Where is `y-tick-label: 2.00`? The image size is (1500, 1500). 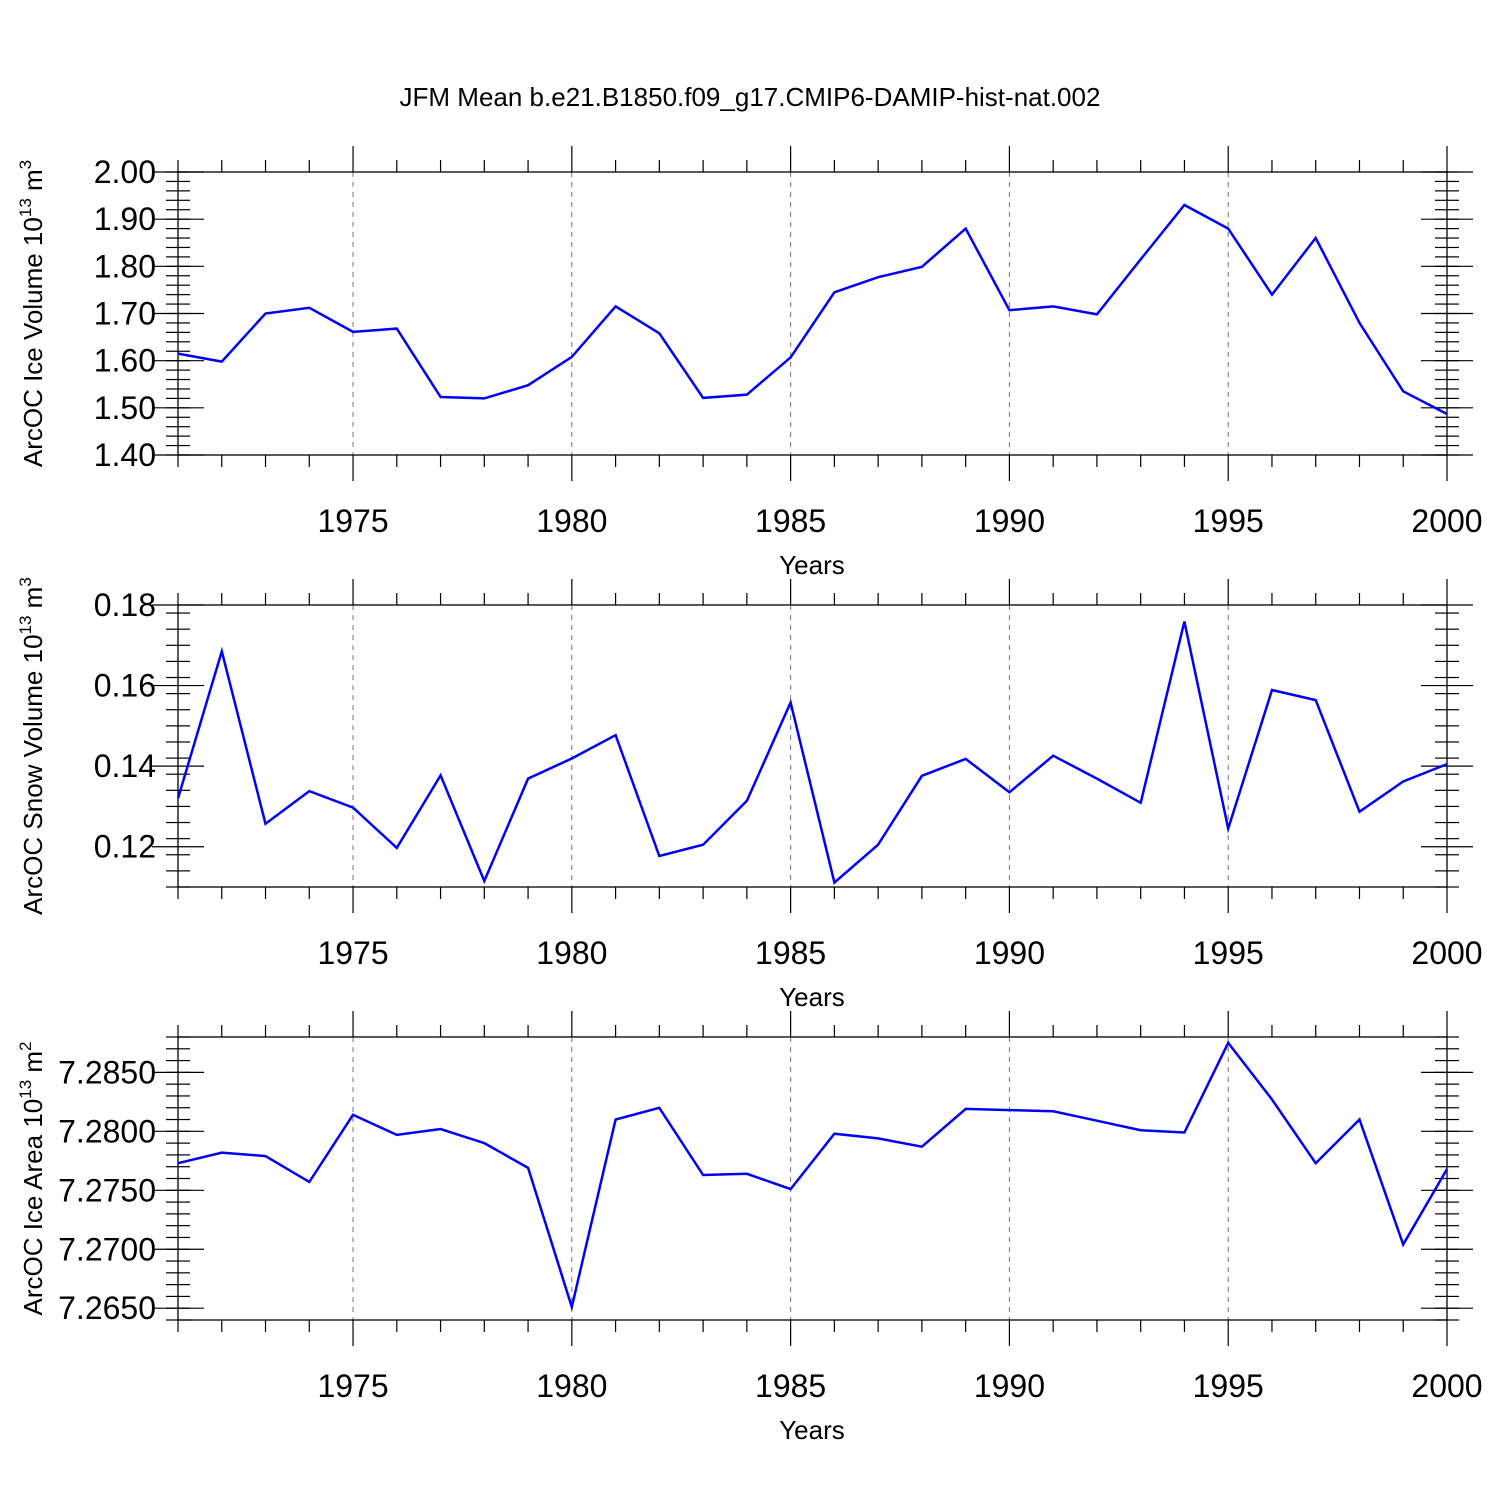
y-tick-label: 2.00 is located at coordinates (125, 172).